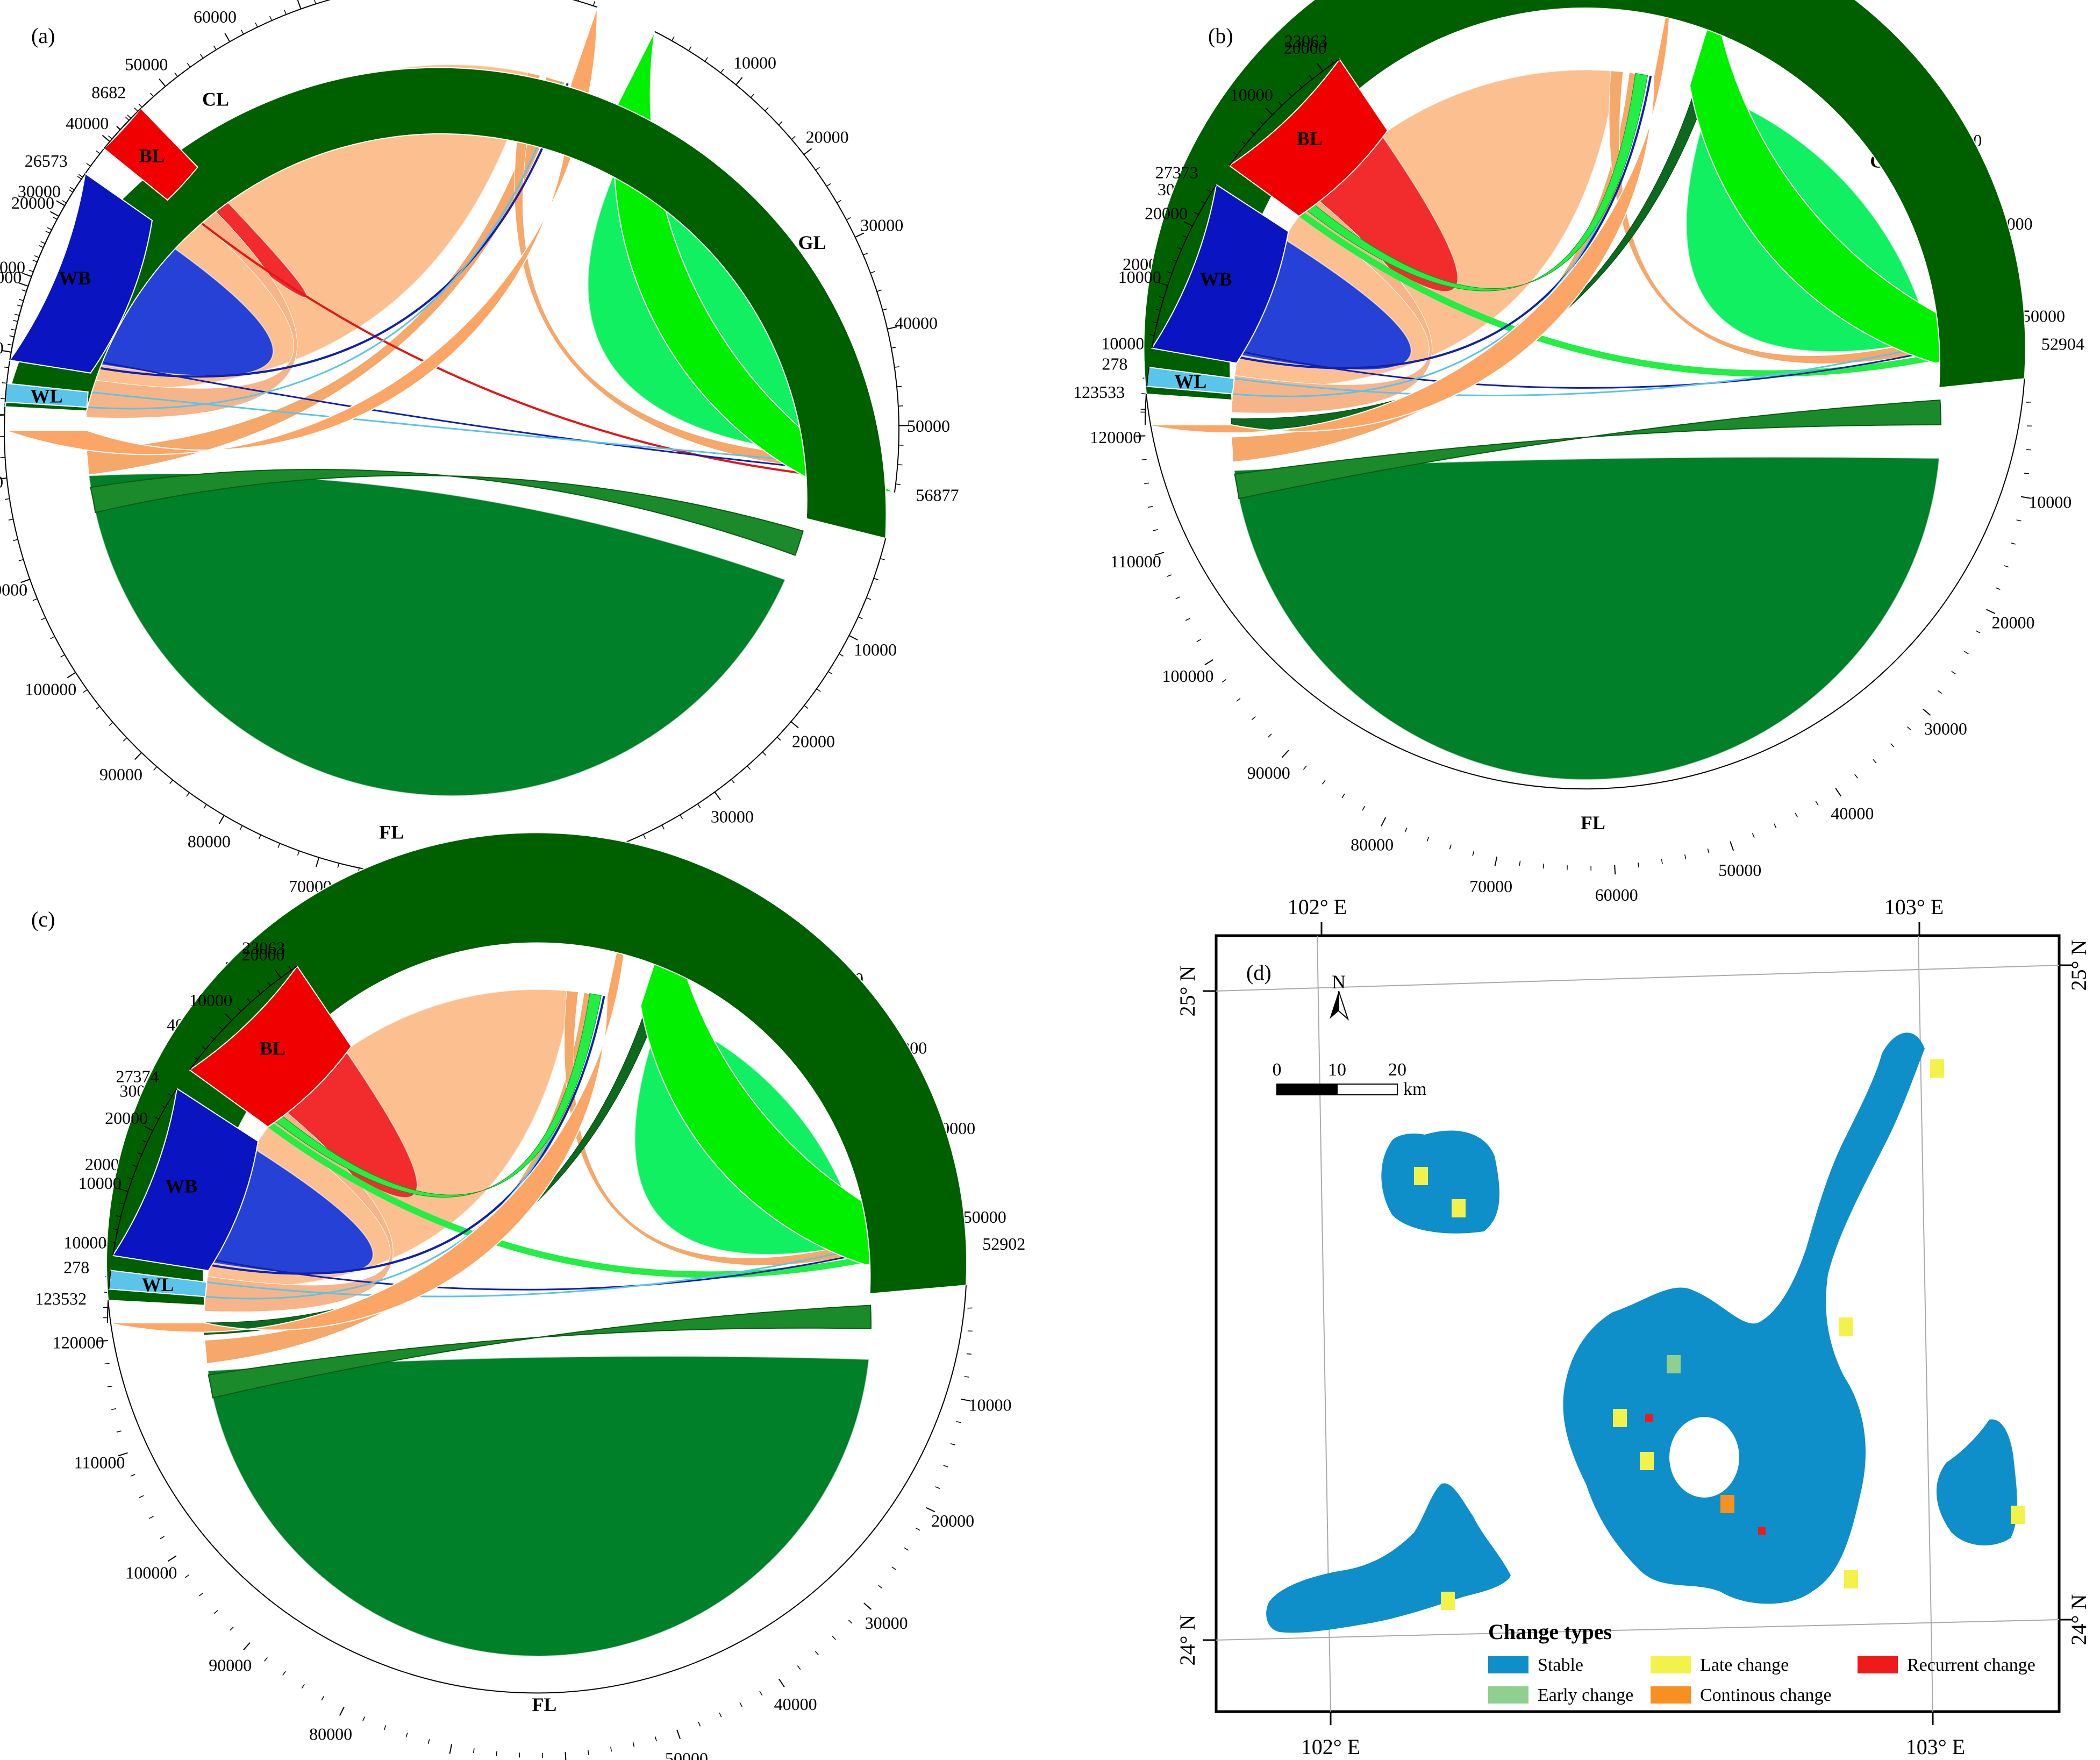 The width and height of the screenshot is (2100, 1760). What do you see at coordinates (813, 741) in the screenshot?
I see `tick-label: 20000` at bounding box center [813, 741].